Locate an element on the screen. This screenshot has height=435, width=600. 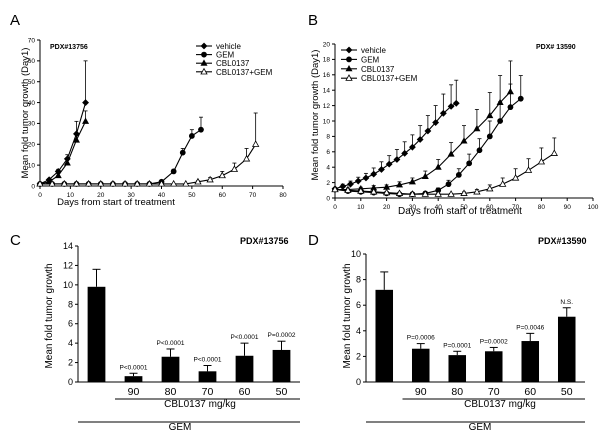
panel-a-y-tick-label: 50 is located at coordinates (32, 82).